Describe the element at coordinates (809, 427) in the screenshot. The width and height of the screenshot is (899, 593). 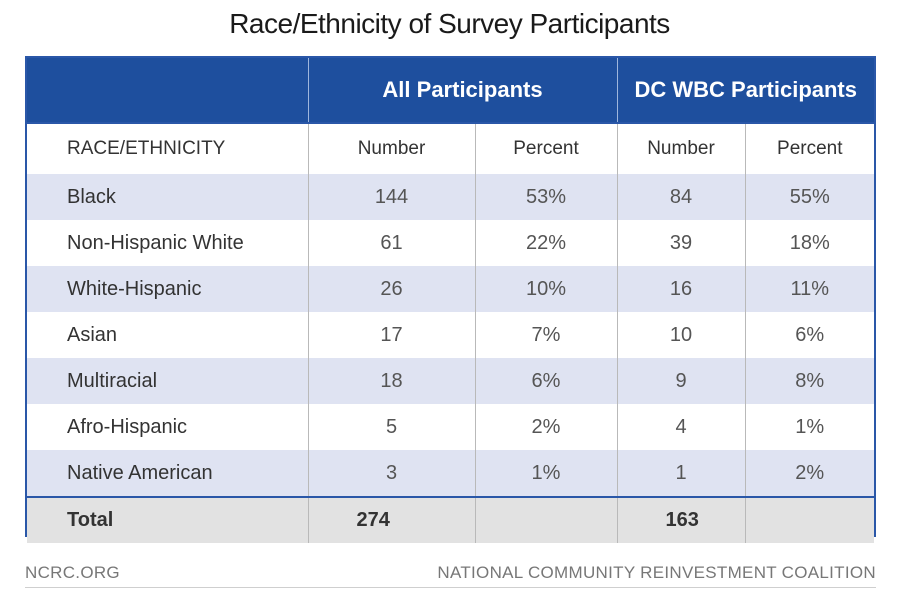
I see `dc-percent-cell: 1%` at that location.